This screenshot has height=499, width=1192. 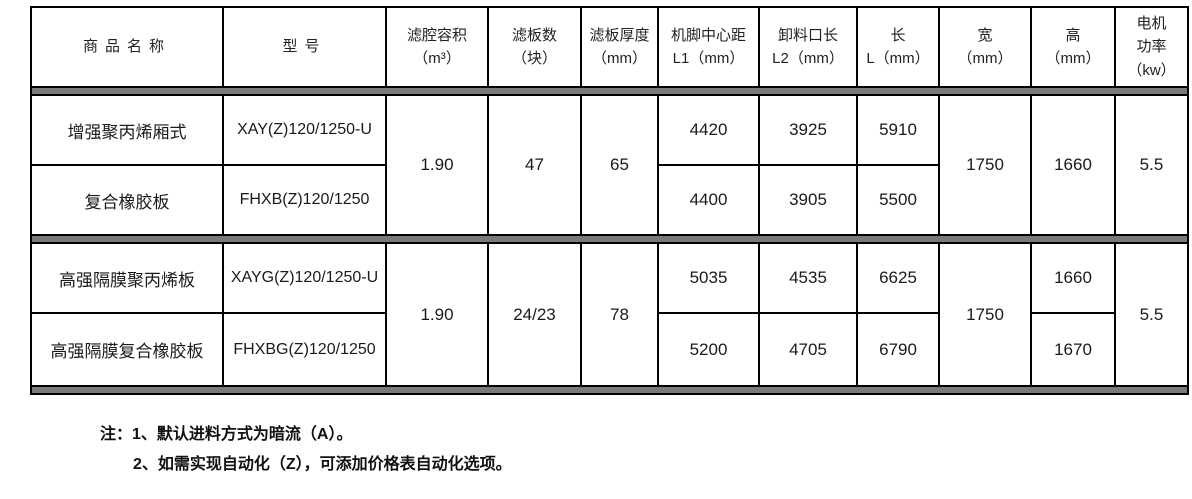 What do you see at coordinates (1073, 349) in the screenshot?
I see `height-cell: 1670` at bounding box center [1073, 349].